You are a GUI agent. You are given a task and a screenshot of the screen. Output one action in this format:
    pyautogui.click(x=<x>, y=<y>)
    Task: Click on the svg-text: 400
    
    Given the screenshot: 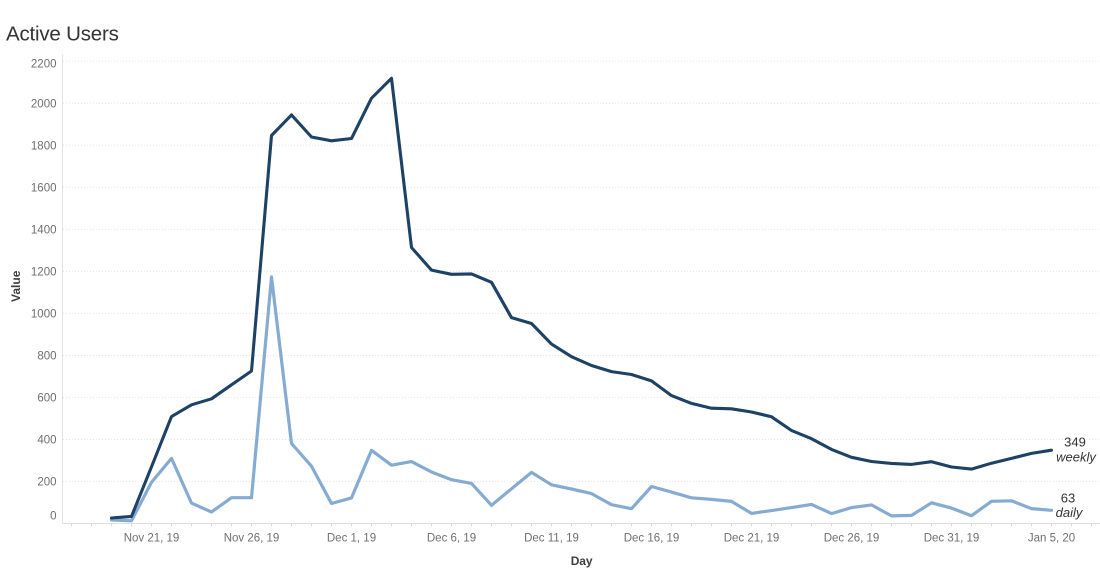 What is the action you would take?
    pyautogui.click(x=46, y=441)
    